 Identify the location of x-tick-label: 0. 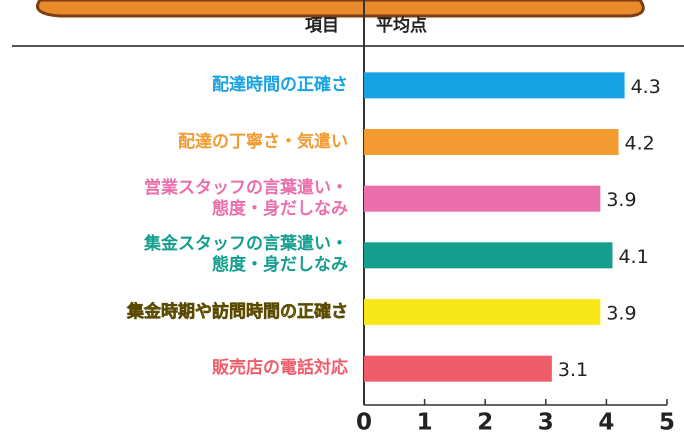
(364, 423).